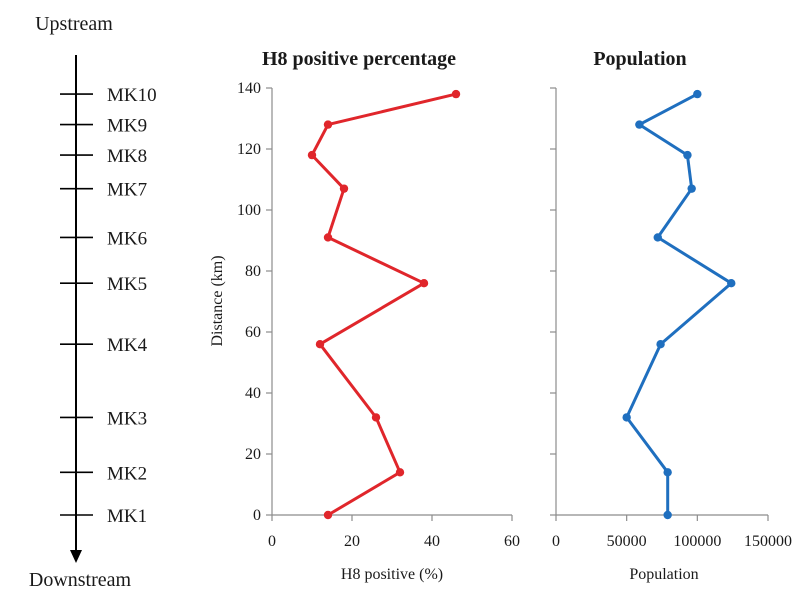 The height and width of the screenshot is (591, 802). I want to click on h8-y-tick-label: 120, so click(249, 149).